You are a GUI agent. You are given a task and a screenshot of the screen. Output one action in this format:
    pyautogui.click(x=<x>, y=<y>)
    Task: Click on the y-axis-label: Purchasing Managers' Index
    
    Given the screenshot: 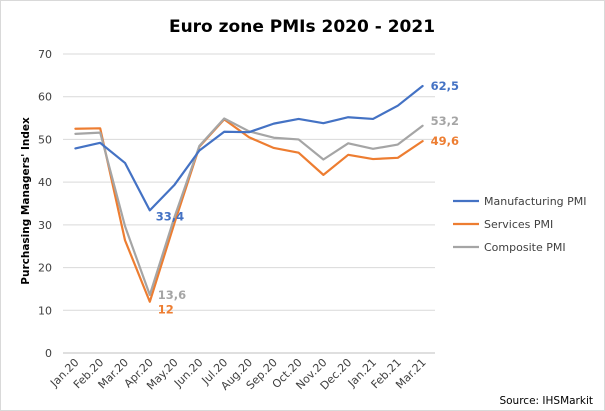 What is the action you would take?
    pyautogui.click(x=26, y=201)
    